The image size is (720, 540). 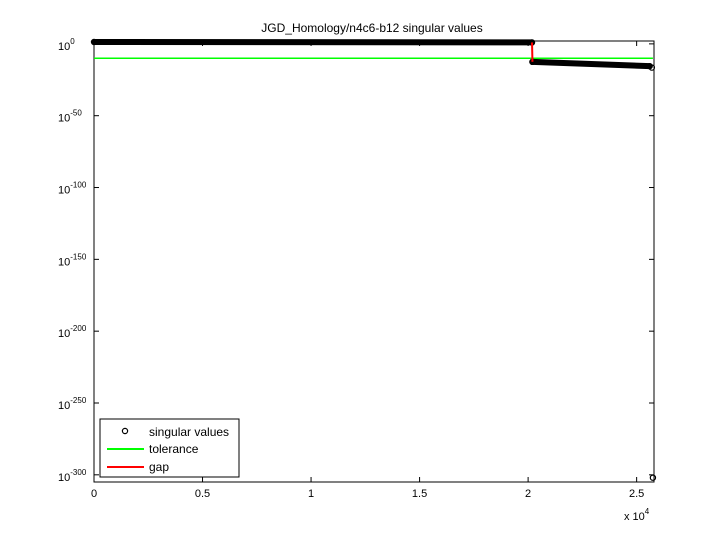 What do you see at coordinates (72, 404) in the screenshot?
I see `y-tick-label: 10-250` at bounding box center [72, 404].